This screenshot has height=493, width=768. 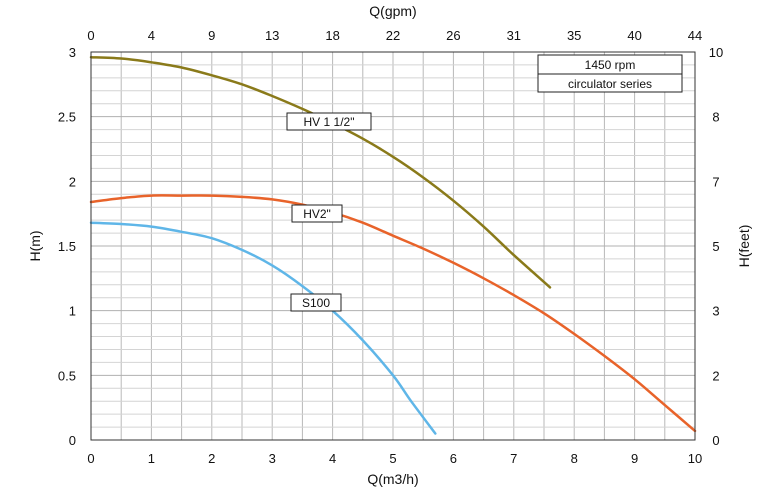 I want to click on x-tick-label: 0, so click(x=90, y=458).